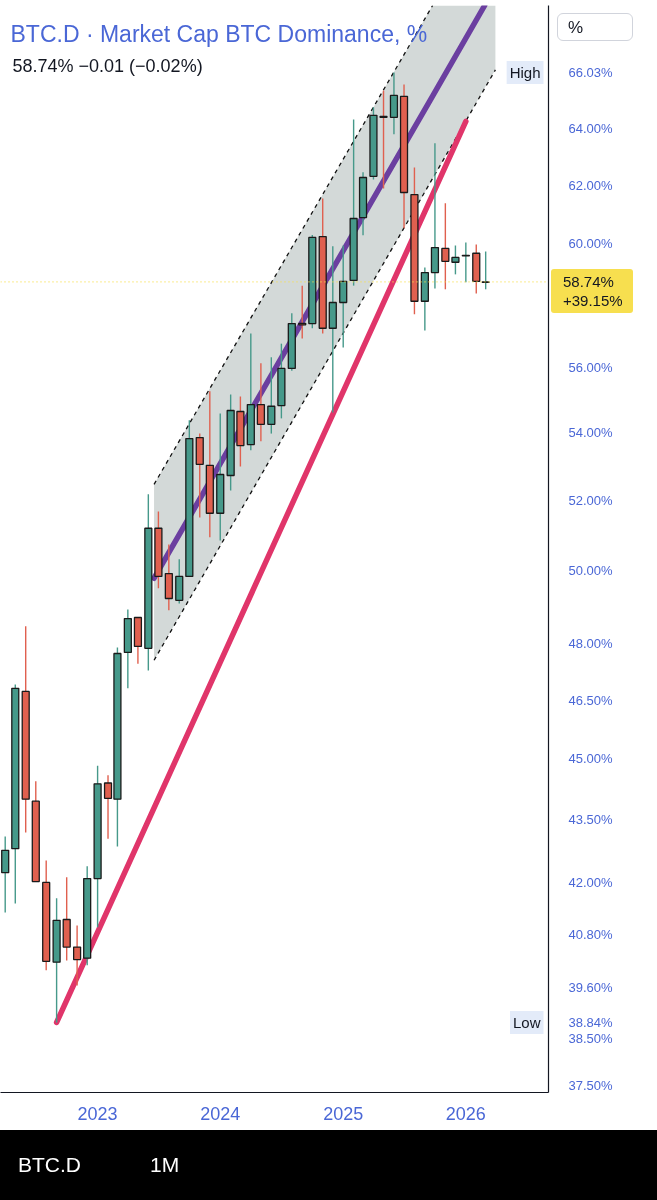 The height and width of the screenshot is (1200, 657). I want to click on y-tick-label: 40.80%, so click(591, 934).